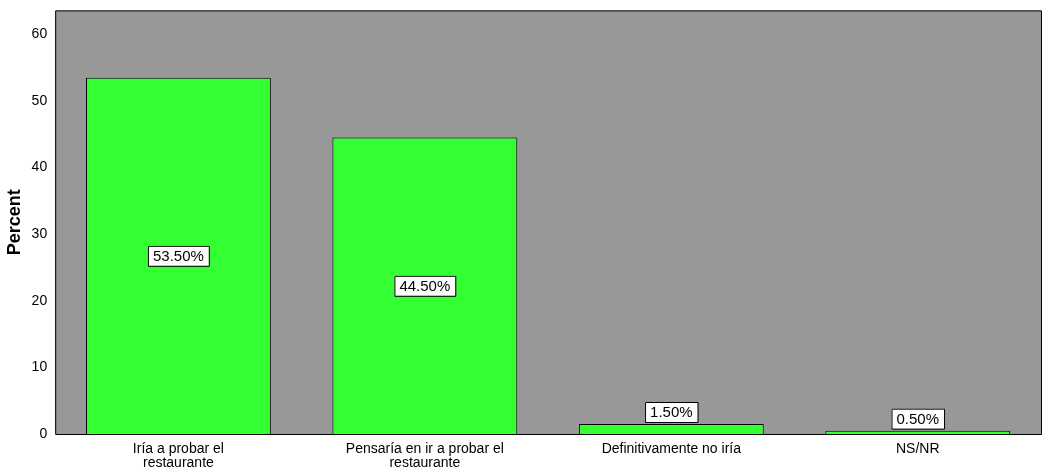  Describe the element at coordinates (425, 285) in the screenshot. I see `data-label: 44.50%` at that location.